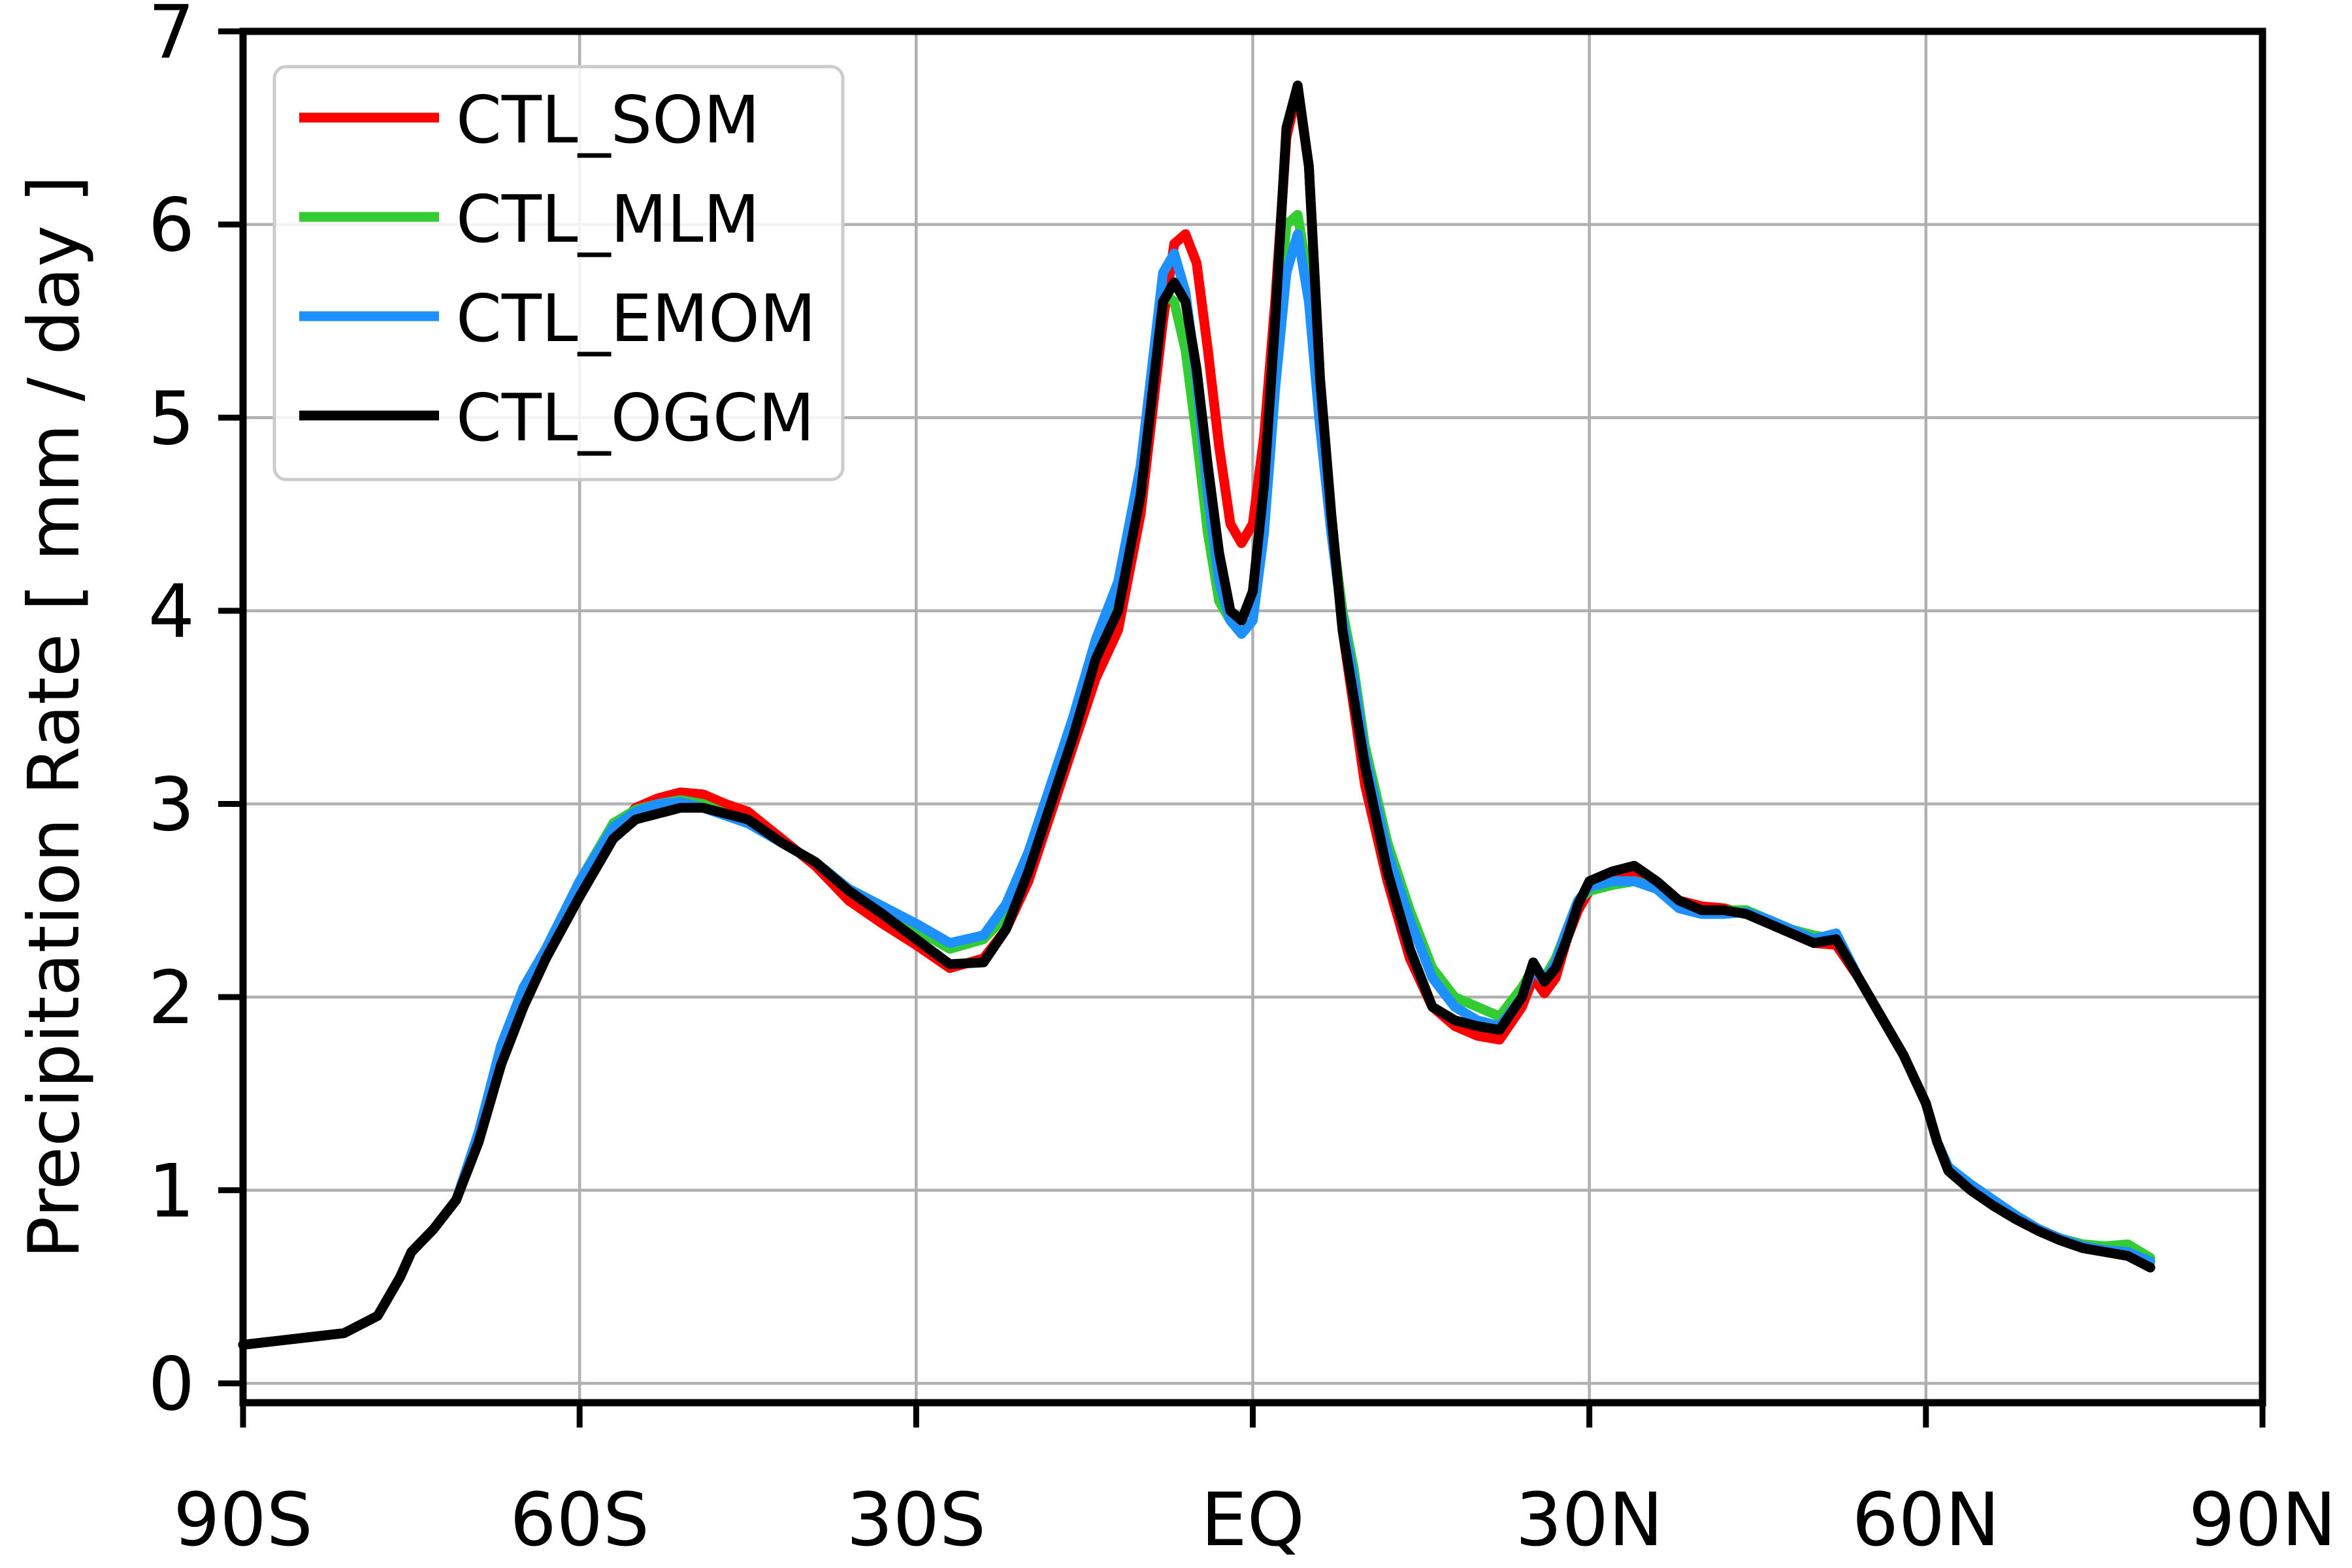 The image size is (2352, 1568). What do you see at coordinates (171, 1191) in the screenshot?
I see `y-tick-label-1: 1` at bounding box center [171, 1191].